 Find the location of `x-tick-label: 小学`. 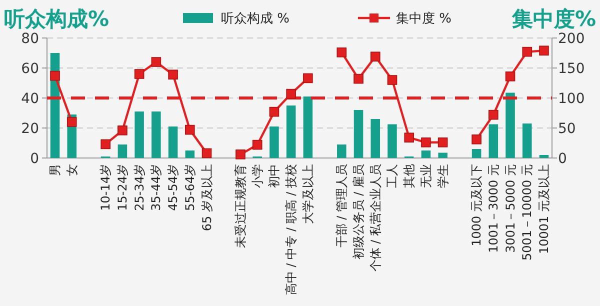

x-tick-label: 小学 is located at coordinates (257, 176).